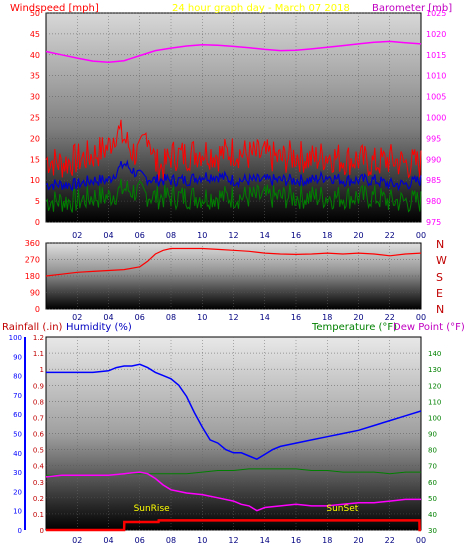 This screenshot has height=559, width=466. What do you see at coordinates (140, 235) in the screenshot?
I see `wind-x-tick-label: 06` at bounding box center [140, 235].